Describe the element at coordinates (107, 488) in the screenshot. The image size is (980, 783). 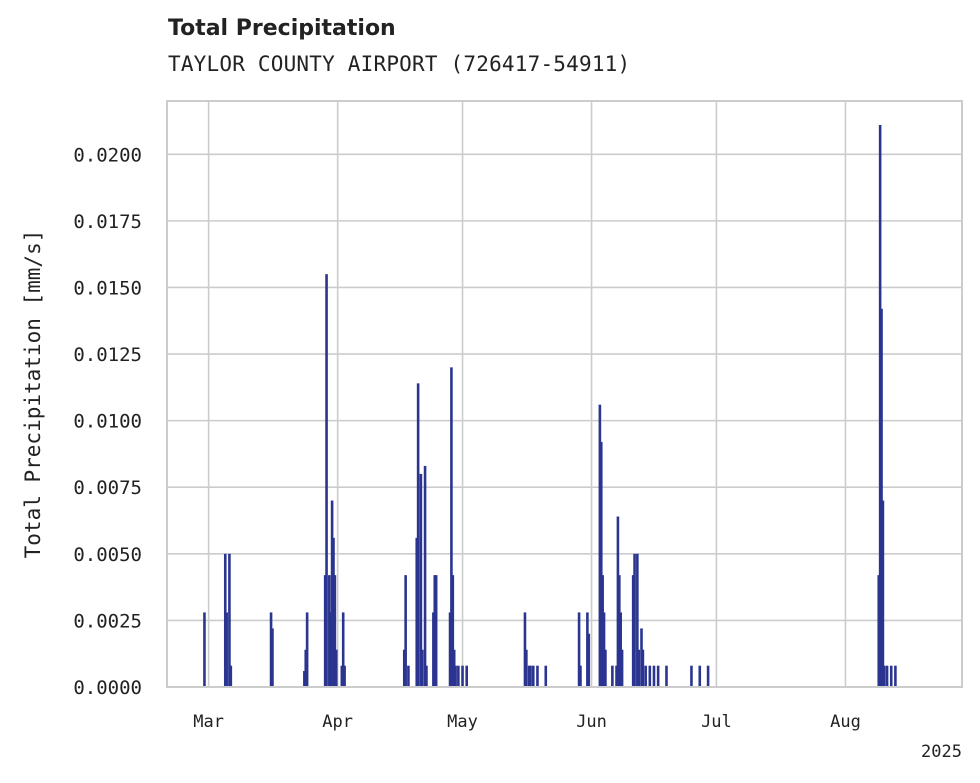
I see `y-tick-label: 0.0075` at that location.